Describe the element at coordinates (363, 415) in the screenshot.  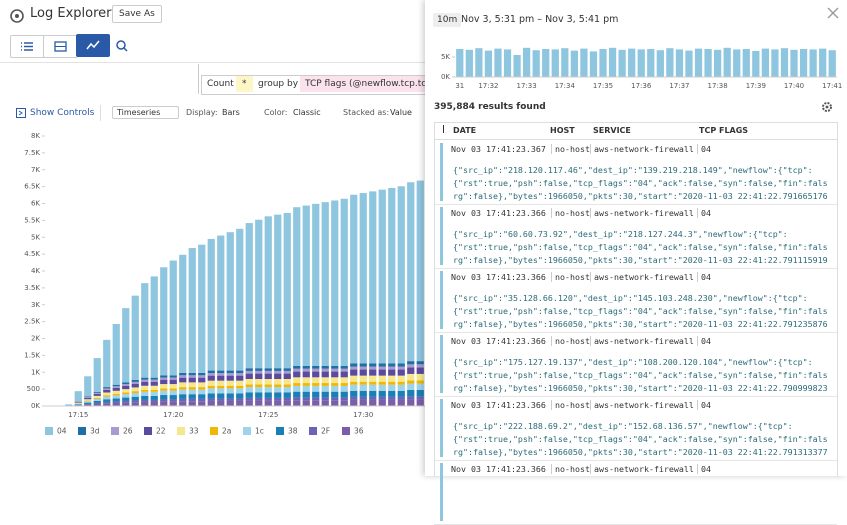
I see `x-tick-label: 17:30` at that location.